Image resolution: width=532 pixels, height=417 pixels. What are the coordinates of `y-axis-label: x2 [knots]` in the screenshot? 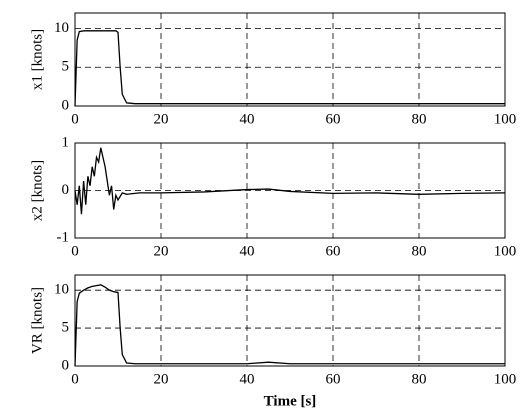 It's located at (37, 190).